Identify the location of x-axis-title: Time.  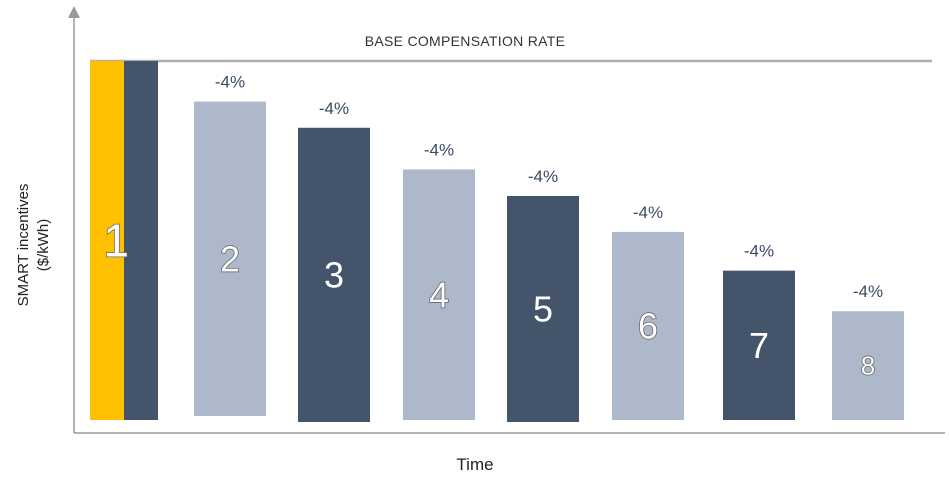
(474, 464).